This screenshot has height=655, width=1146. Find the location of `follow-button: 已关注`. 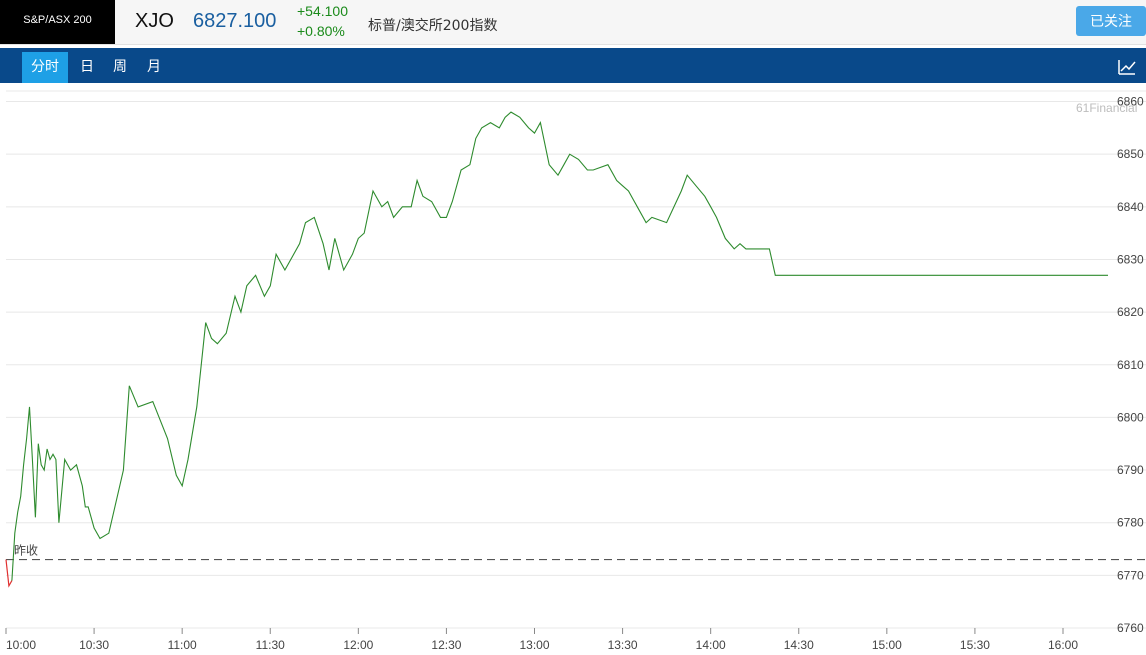

follow-button: 已关注 is located at coordinates (1111, 21).